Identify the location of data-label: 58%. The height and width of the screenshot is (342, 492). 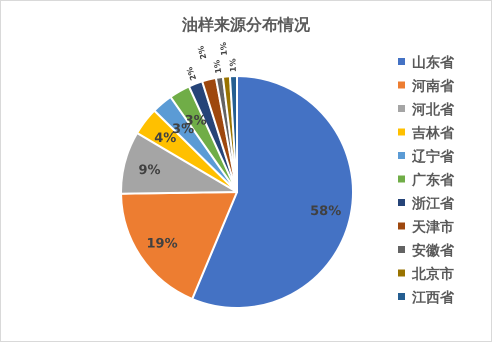
(326, 211).